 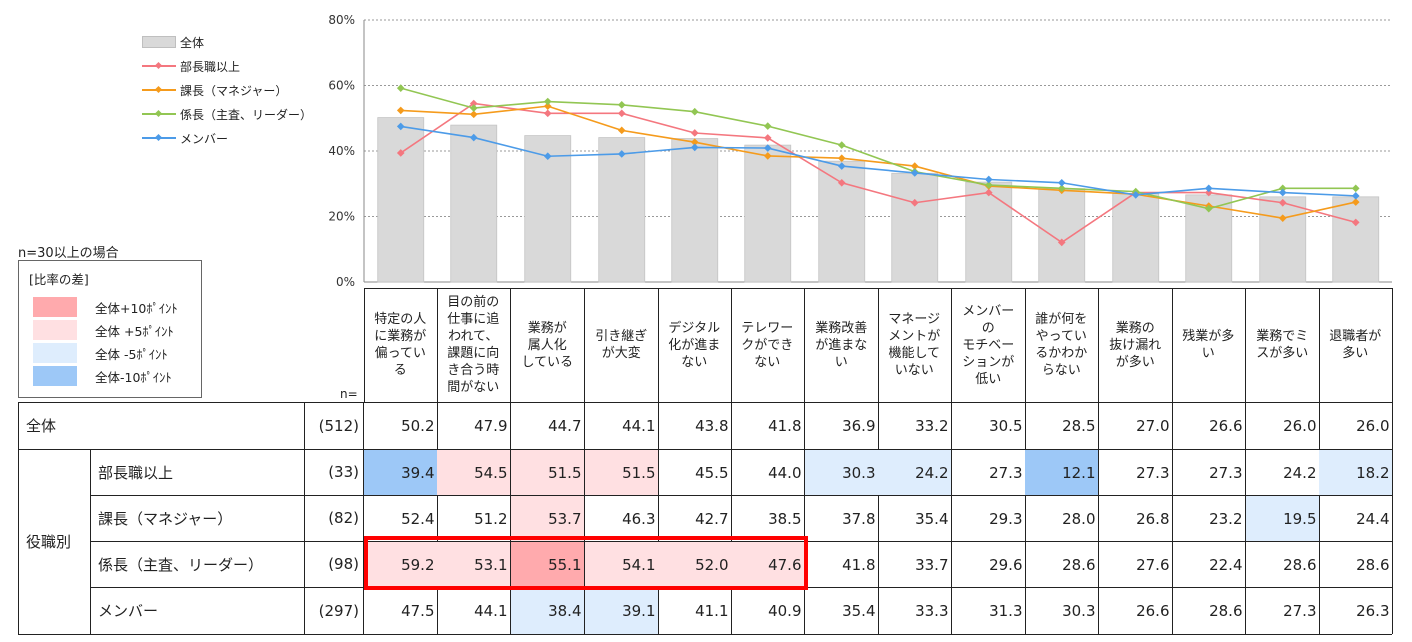 I want to click on column-header: 目の前の 仕事に追 われて、 課題に向 き合う時 間がない, so click(x=474, y=345).